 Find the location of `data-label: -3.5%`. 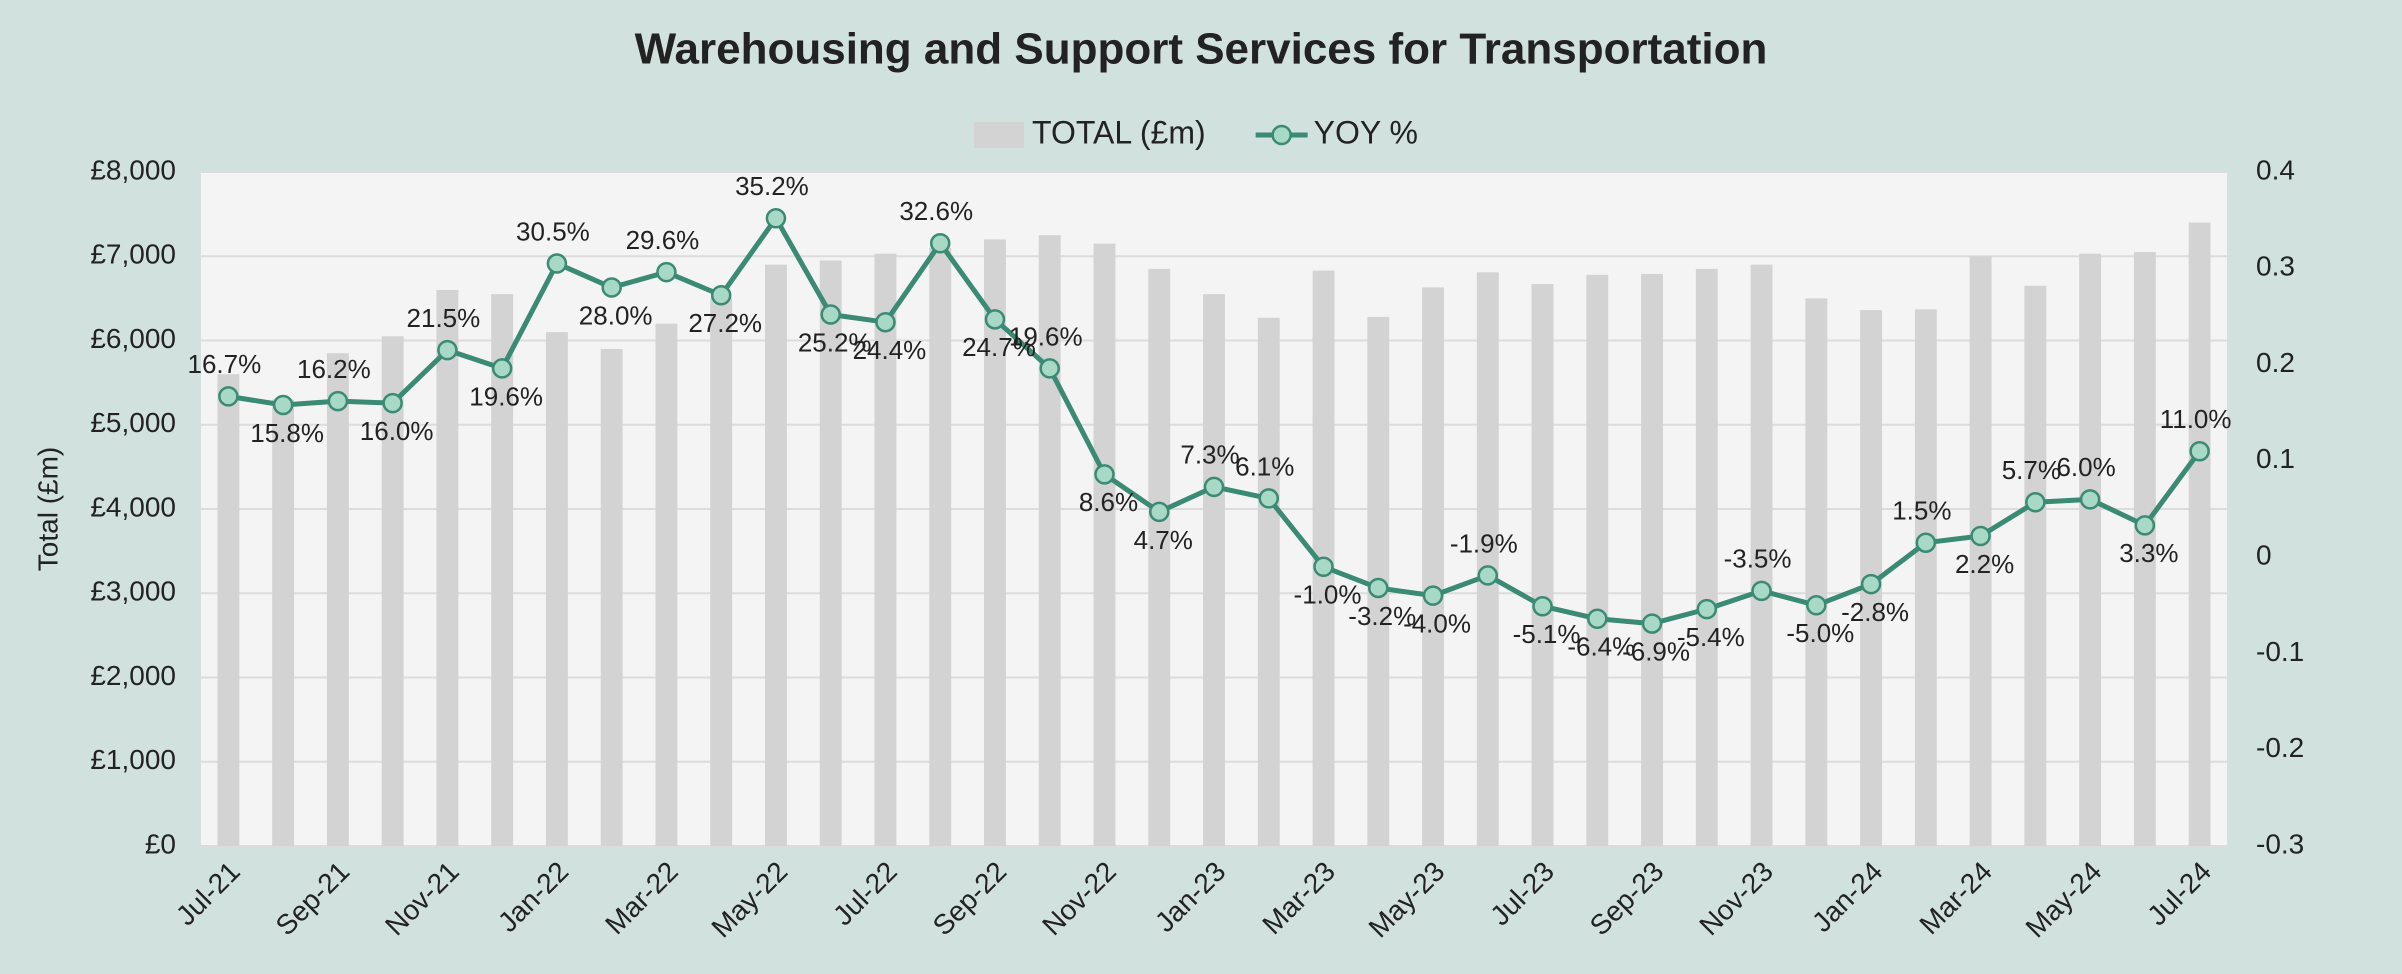

data-label: -3.5% is located at coordinates (1758, 559).